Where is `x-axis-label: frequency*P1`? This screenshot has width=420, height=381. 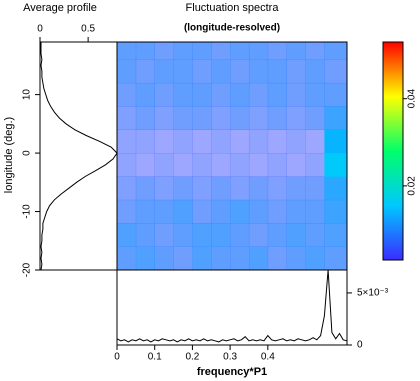
x-axis-label: frequency*P1 is located at coordinates (232, 372).